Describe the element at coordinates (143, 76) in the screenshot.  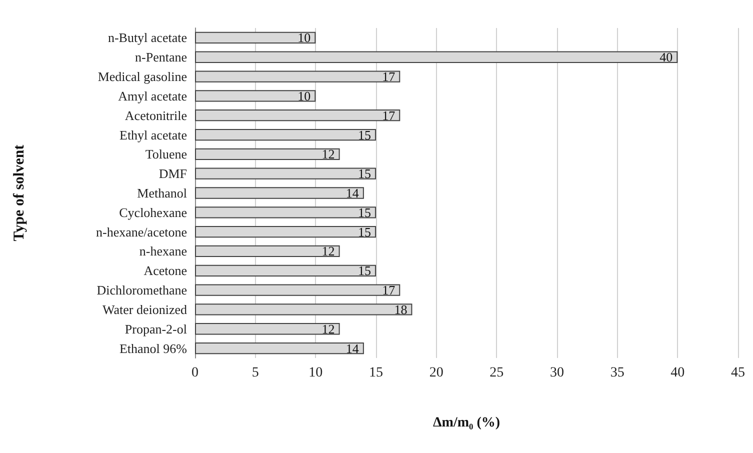
I see `y-tick-label: Medical gasoline` at that location.